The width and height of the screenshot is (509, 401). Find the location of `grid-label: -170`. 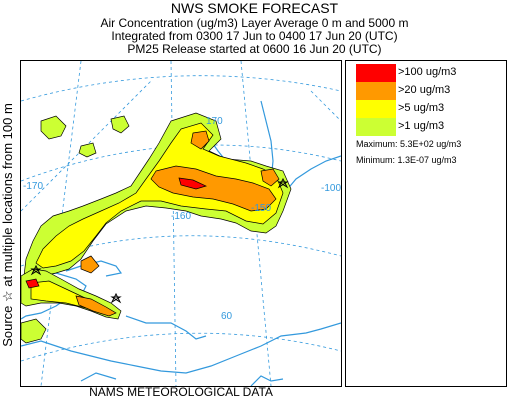

grid-label: -170 is located at coordinates (33, 186).